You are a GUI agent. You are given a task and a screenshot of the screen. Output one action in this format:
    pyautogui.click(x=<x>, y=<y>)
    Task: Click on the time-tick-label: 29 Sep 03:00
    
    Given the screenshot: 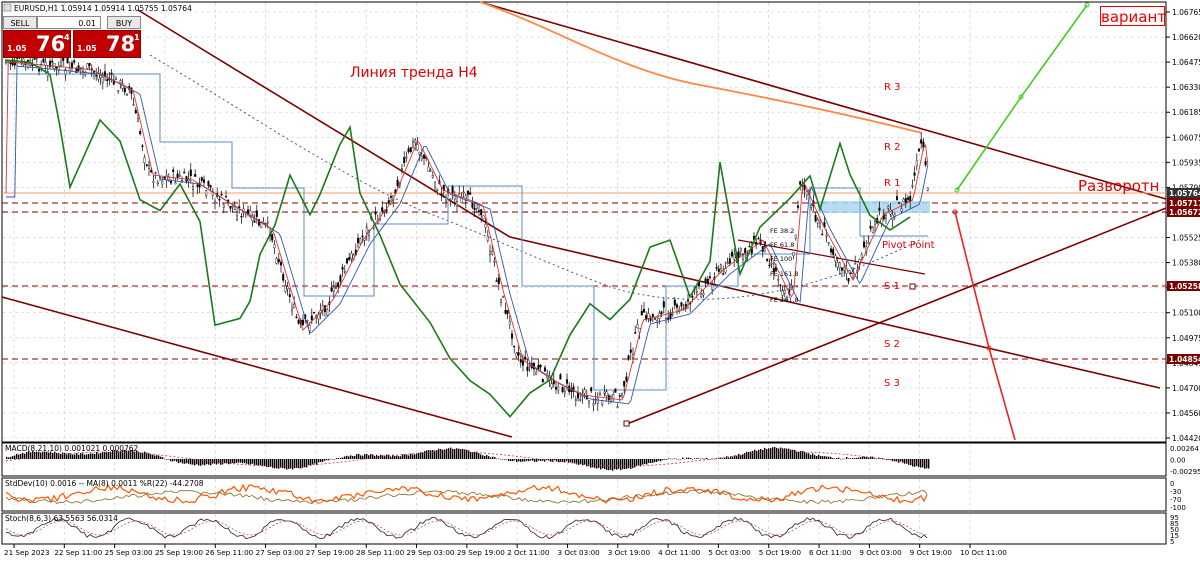 What is the action you would take?
    pyautogui.click(x=431, y=552)
    